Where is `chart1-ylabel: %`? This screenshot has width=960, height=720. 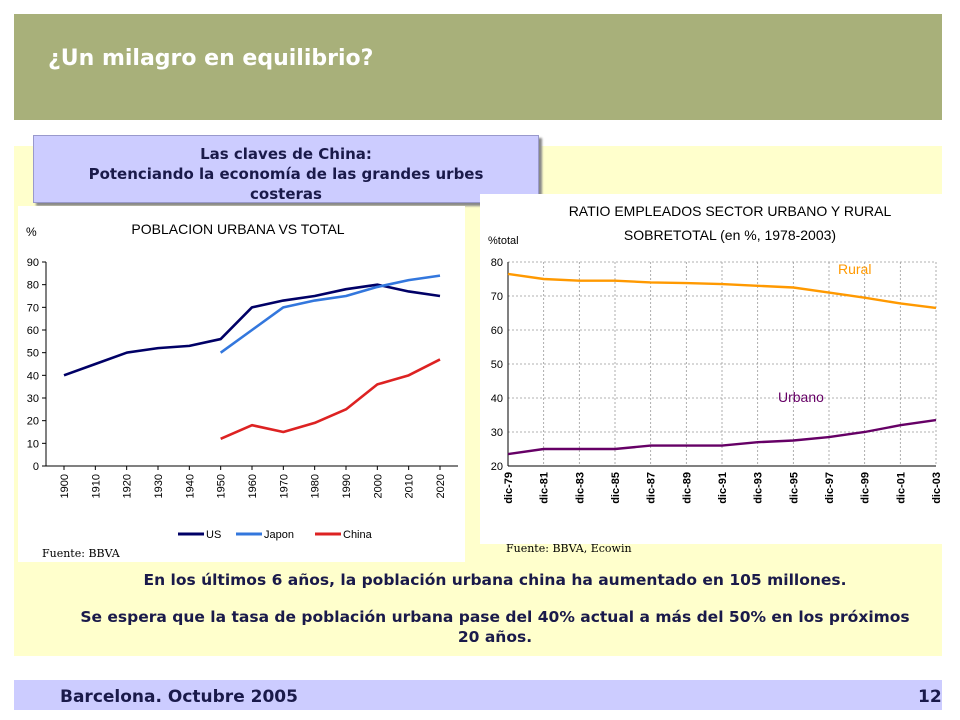 chart1-ylabel: % is located at coordinates (31, 232).